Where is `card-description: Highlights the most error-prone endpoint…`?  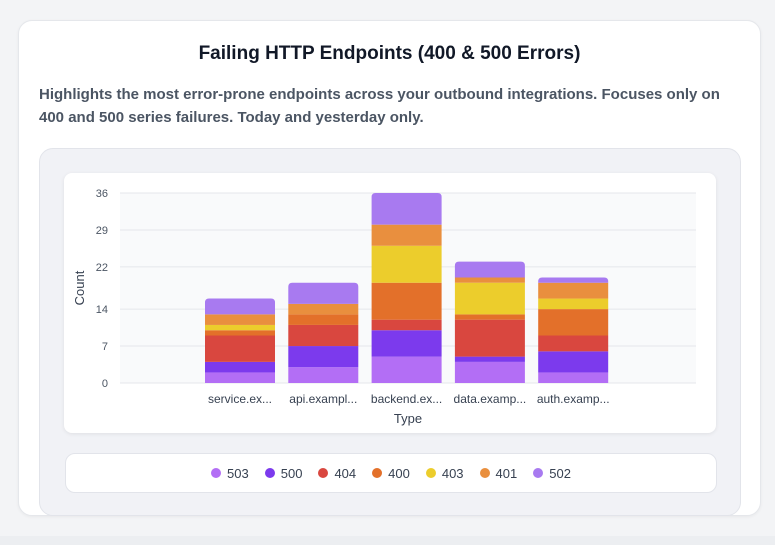
card-description: Highlights the most error-prone endpoint… is located at coordinates (379, 106).